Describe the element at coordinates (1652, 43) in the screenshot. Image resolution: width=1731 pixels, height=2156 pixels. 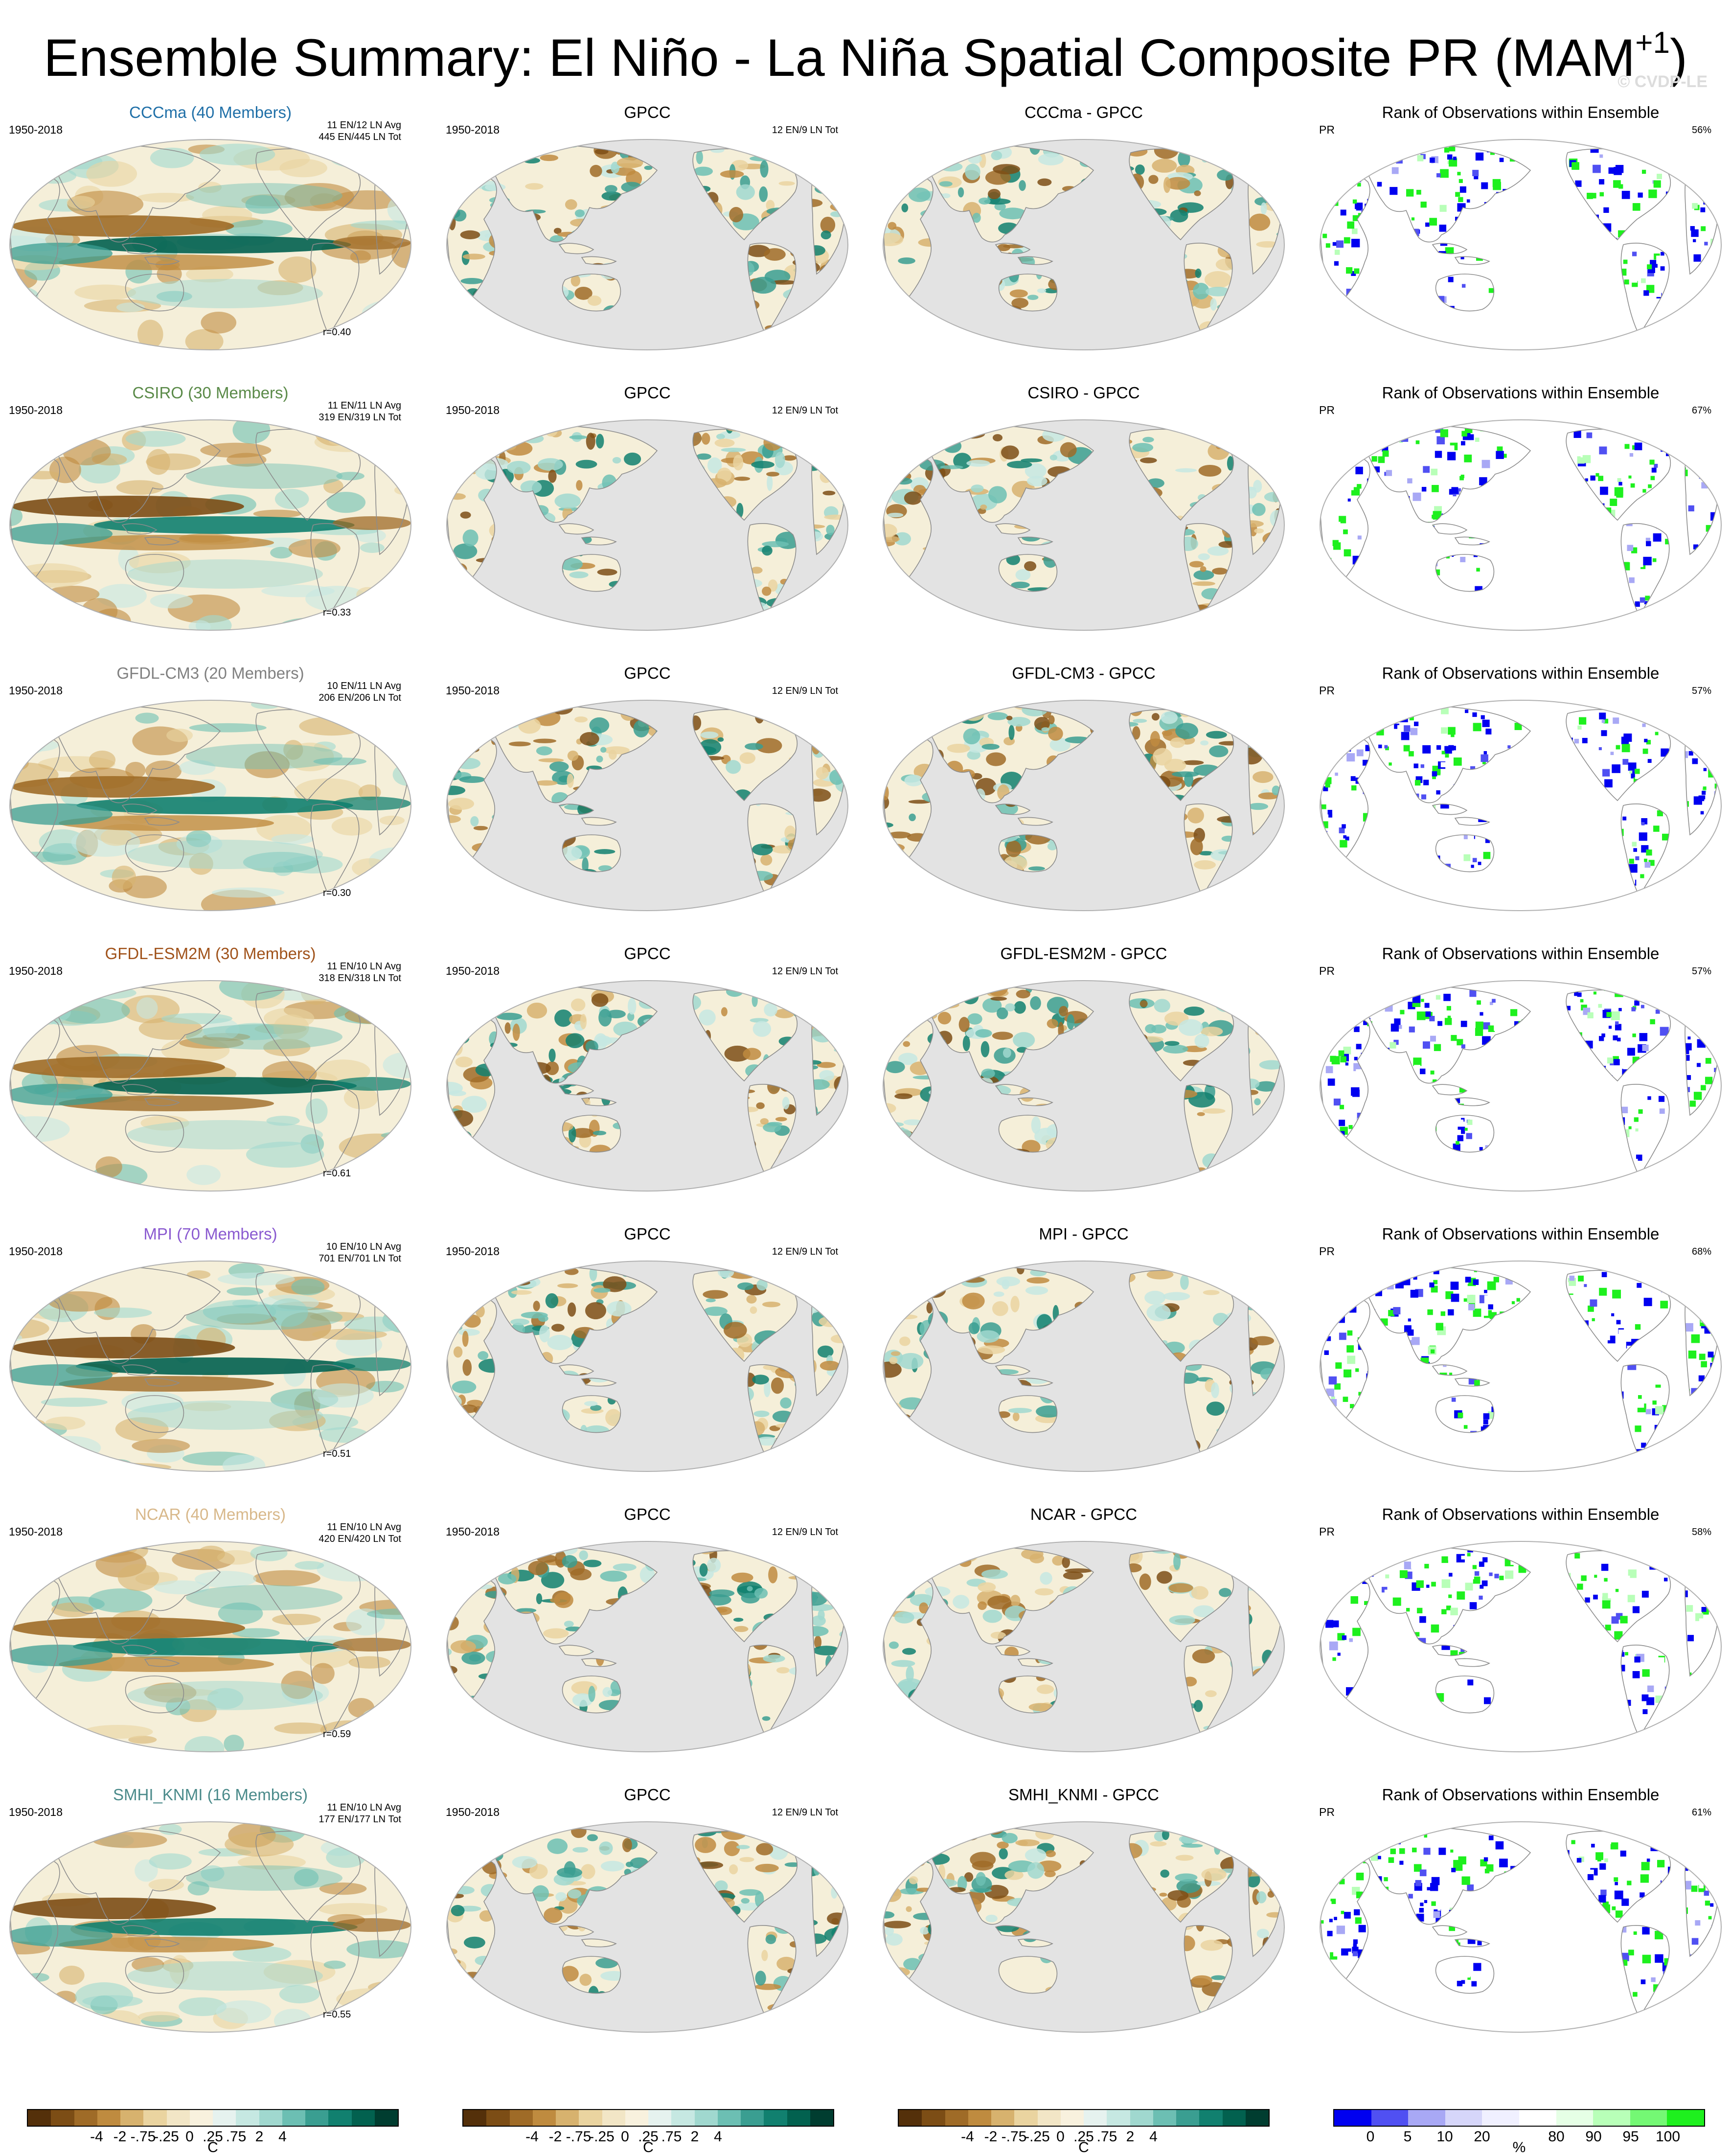
I see `title-superscript: +1` at that location.